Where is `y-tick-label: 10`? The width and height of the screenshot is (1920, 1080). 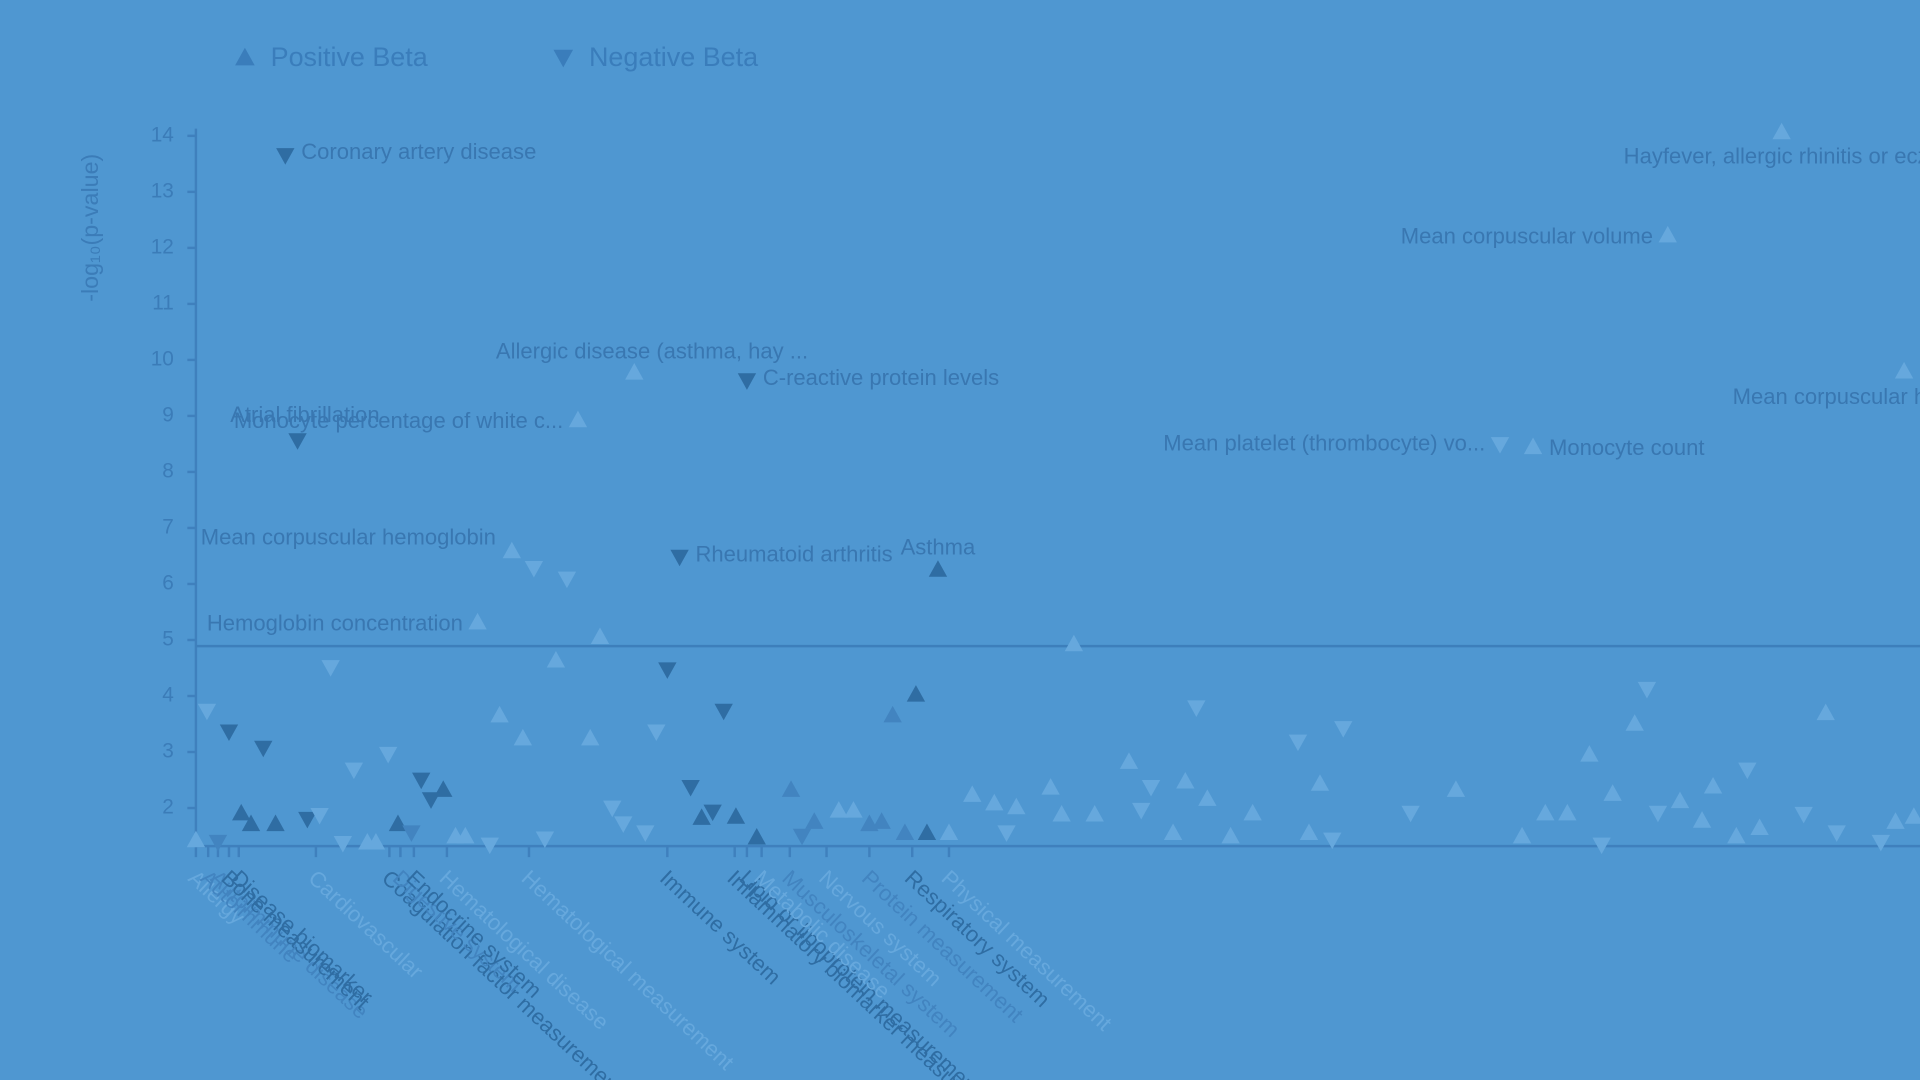 y-tick-label: 10 is located at coordinates (162, 358).